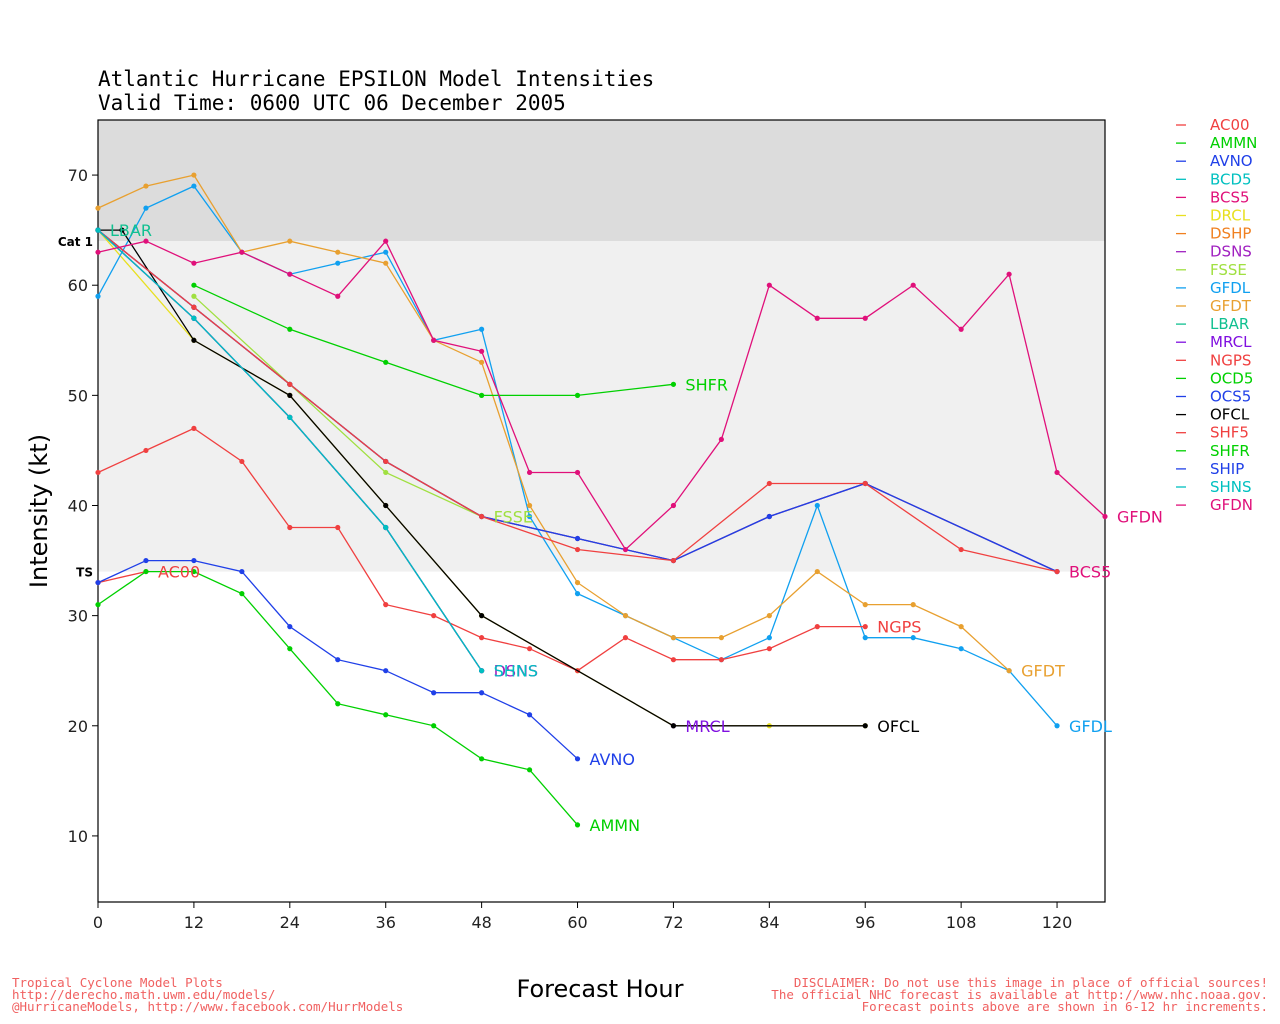 Image resolution: width=1280 pixels, height=1024 pixels. Describe the element at coordinates (78, 285) in the screenshot. I see `y-tick-label: 60` at that location.